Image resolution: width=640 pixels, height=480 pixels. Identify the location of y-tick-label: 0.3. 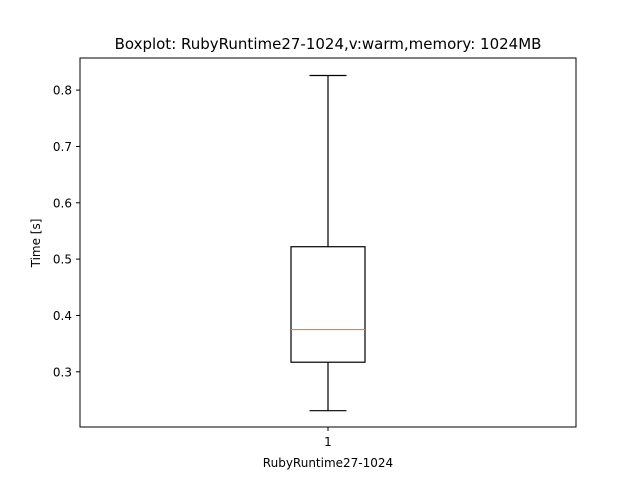
(62, 372).